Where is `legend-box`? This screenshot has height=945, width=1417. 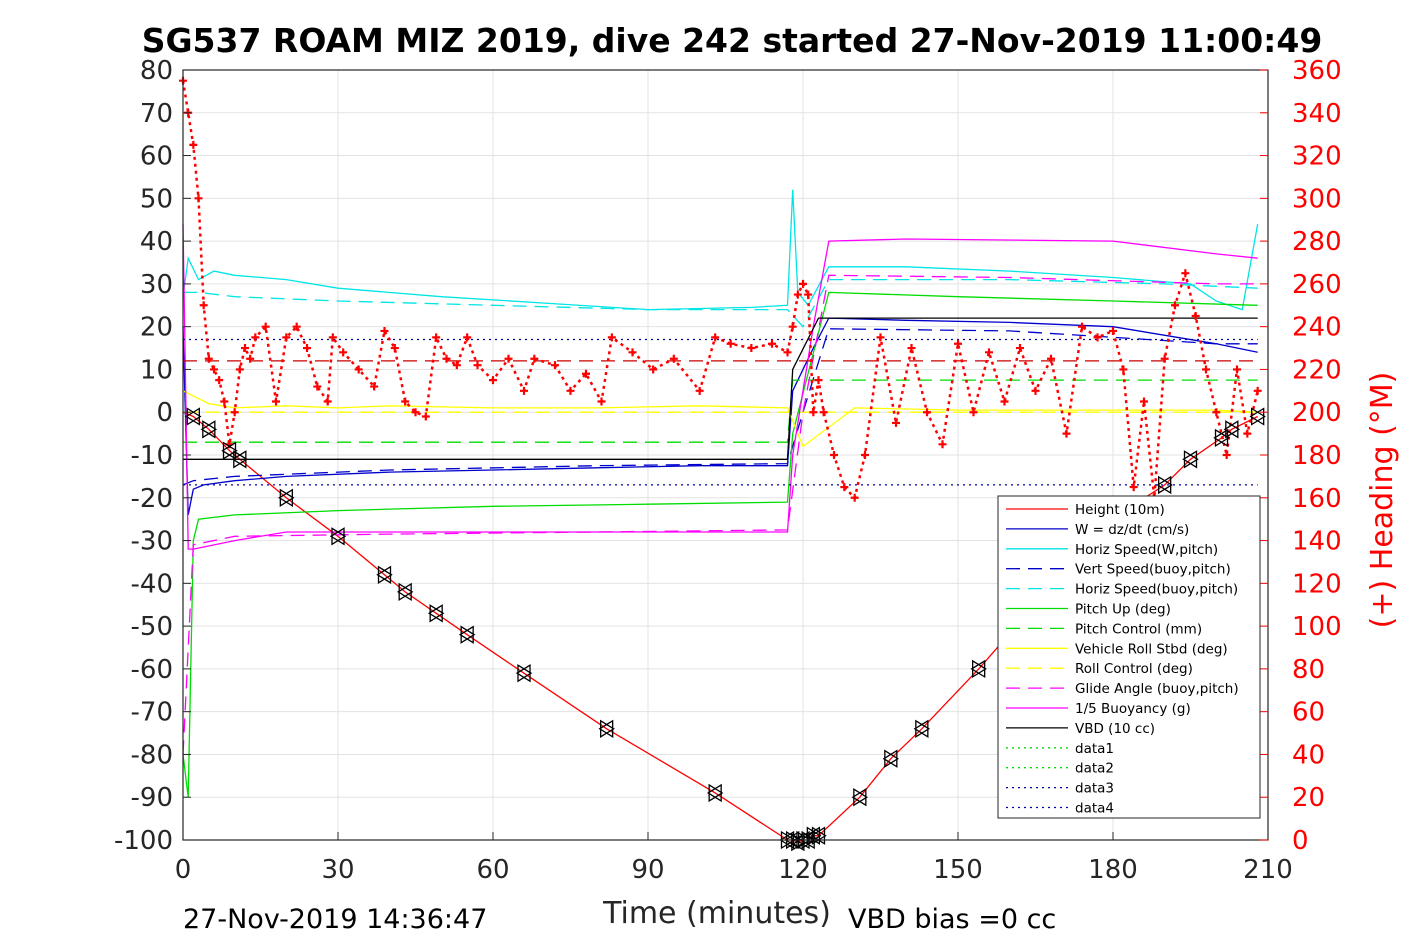
legend-box is located at coordinates (1129, 657).